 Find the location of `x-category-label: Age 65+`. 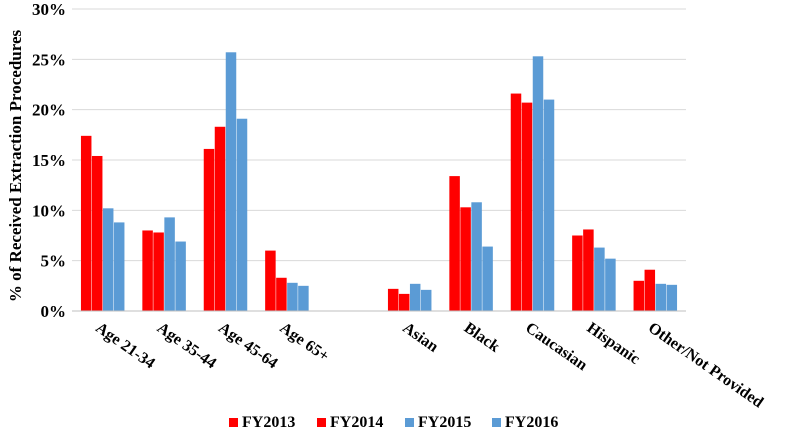

x-category-label: Age 65+ is located at coordinates (304, 342).